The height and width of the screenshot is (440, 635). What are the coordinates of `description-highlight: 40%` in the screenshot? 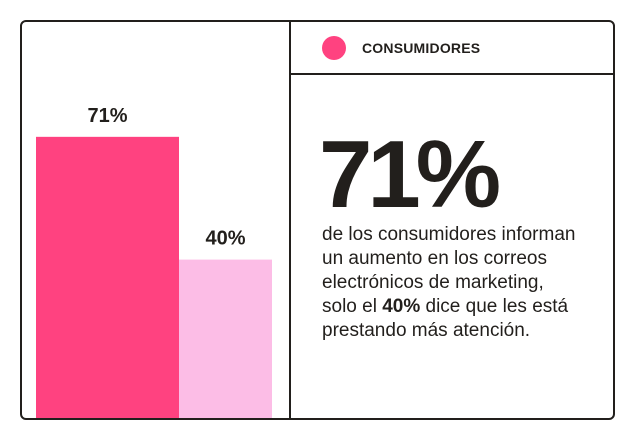 It's located at (401, 306).